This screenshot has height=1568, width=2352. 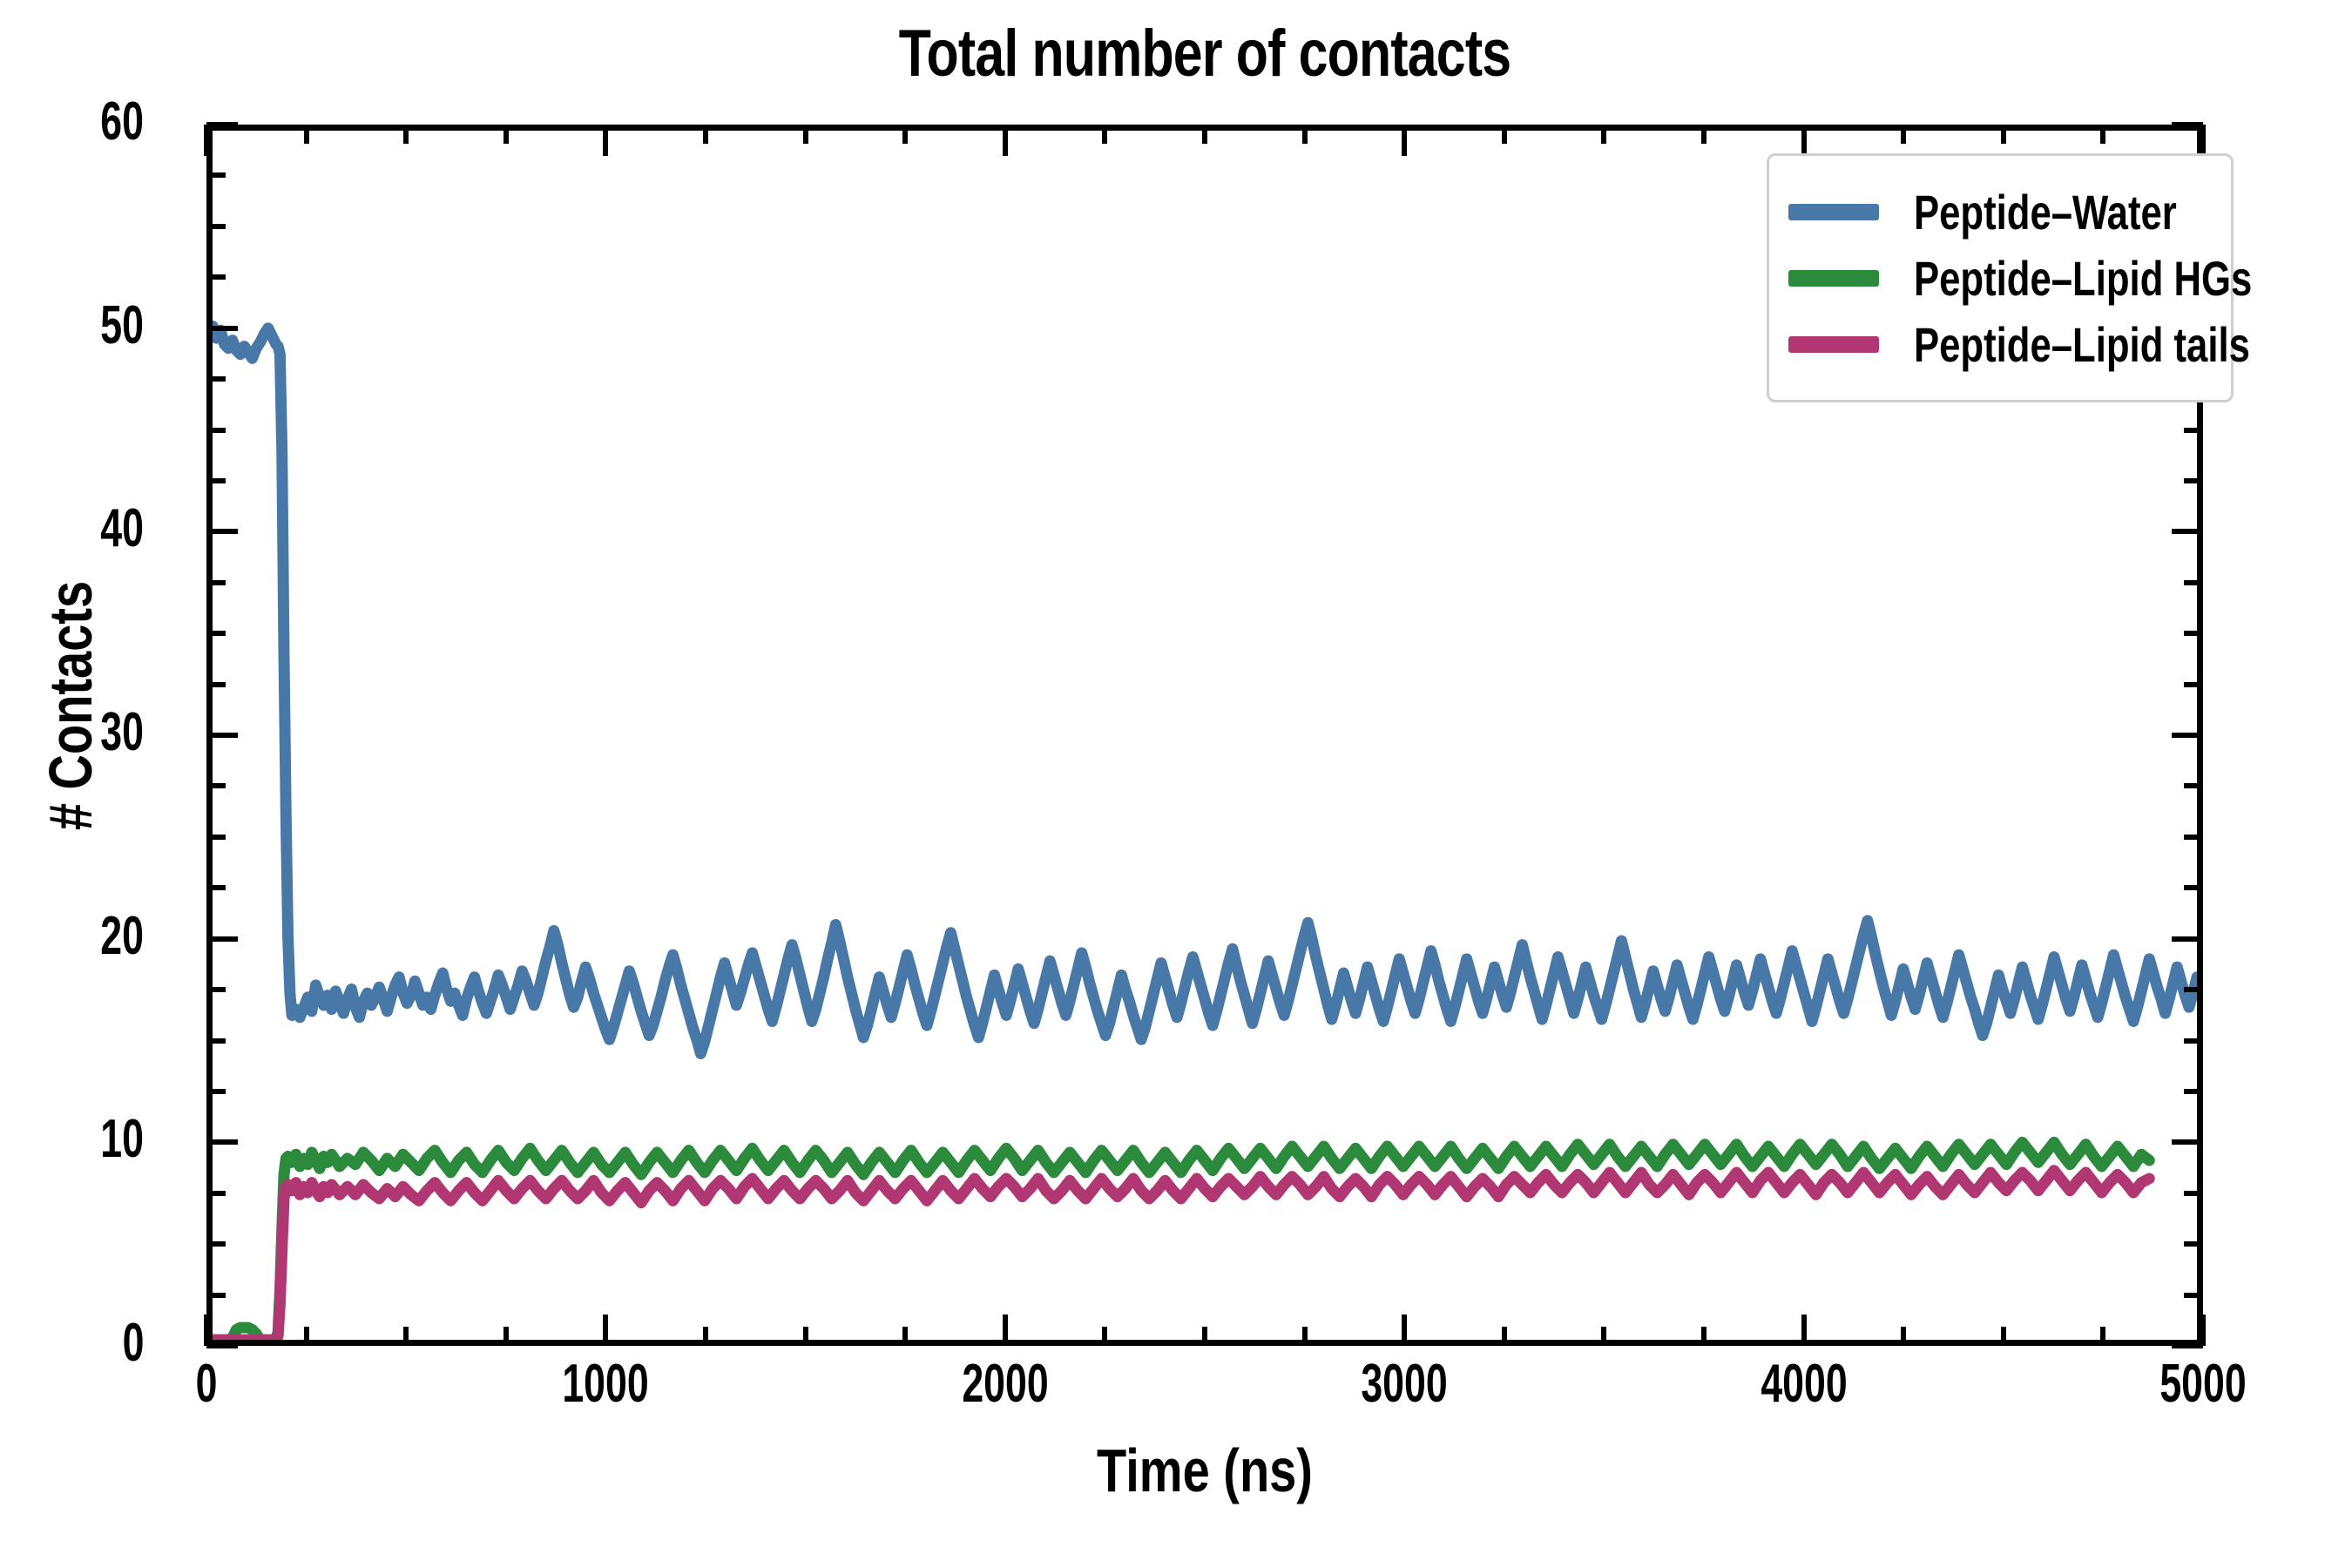 What do you see at coordinates (2083, 278) in the screenshot?
I see `legend-label-peptide-lipid-hgs: Peptide–Lipid HGs` at bounding box center [2083, 278].